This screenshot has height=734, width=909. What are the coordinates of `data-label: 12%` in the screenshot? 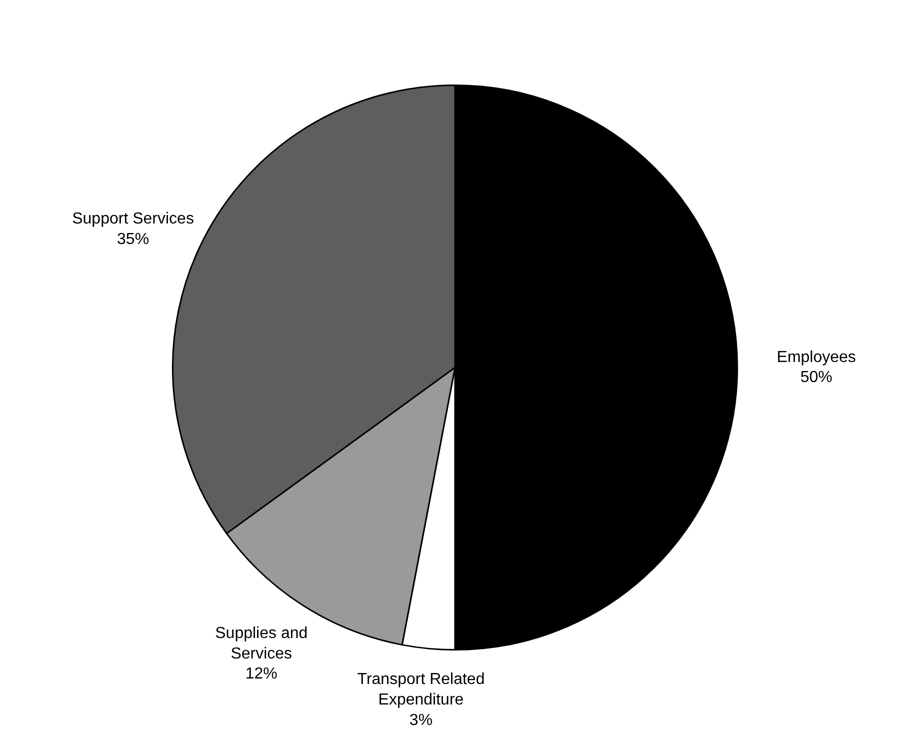 It's located at (261, 674).